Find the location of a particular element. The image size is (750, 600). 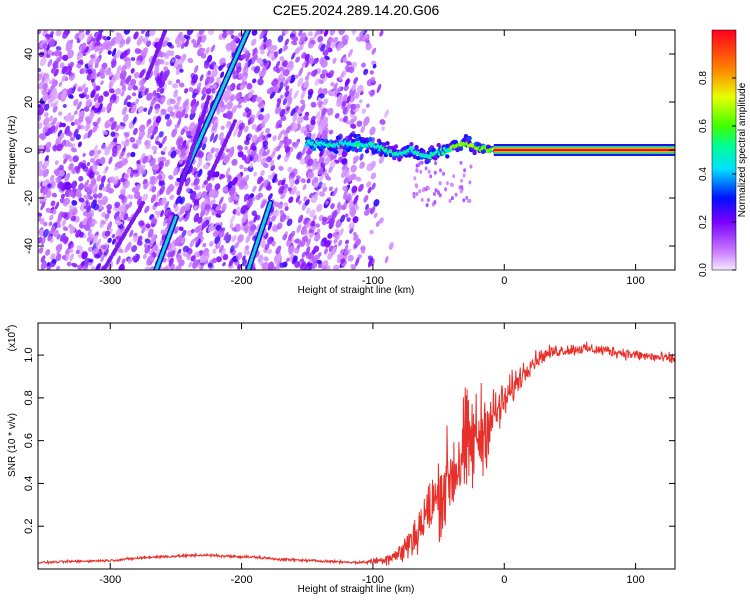

spec-xtick-label: 0 is located at coordinates (504, 281).